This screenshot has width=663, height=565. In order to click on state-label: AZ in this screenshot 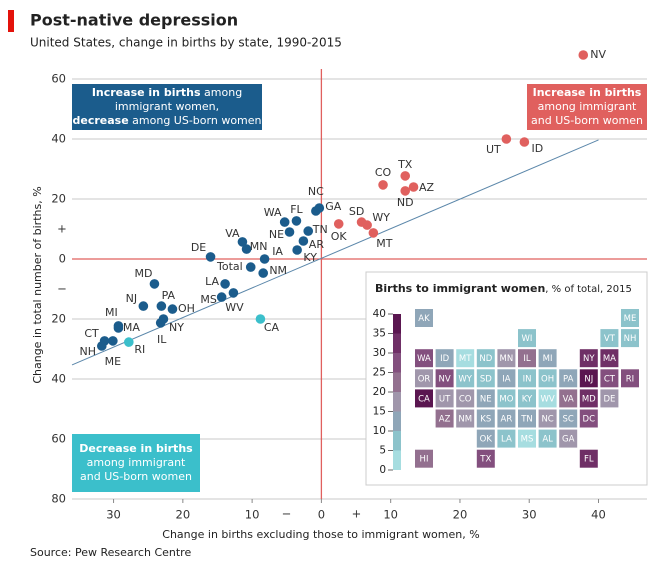, I will do `click(445, 420)`.